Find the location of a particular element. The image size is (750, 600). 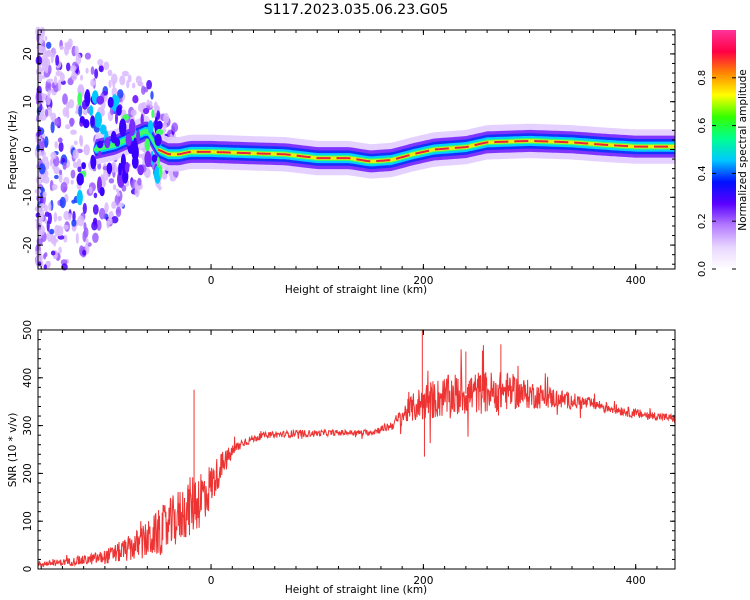

colorbar-tick-label: 0.2 is located at coordinates (702, 221).